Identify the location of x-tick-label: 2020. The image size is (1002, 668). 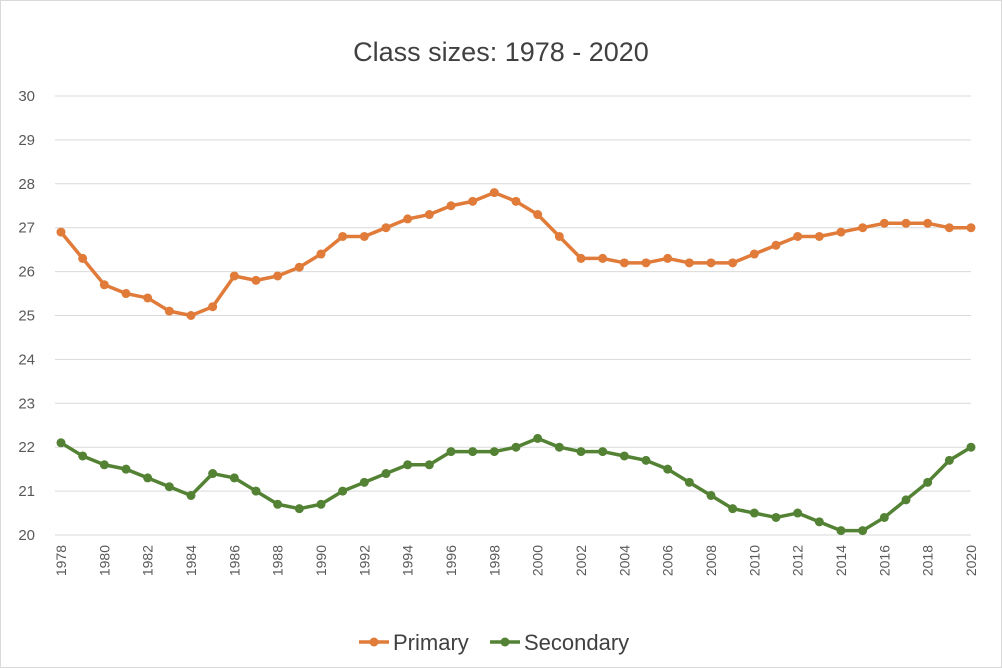
(971, 560).